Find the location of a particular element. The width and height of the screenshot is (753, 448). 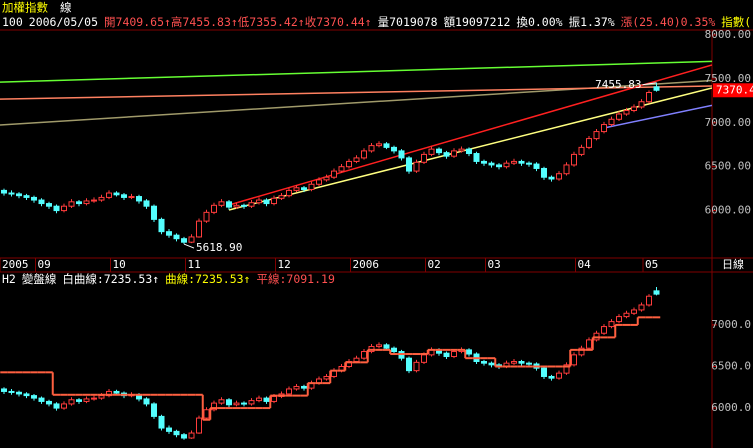

y-tick-label: 6000.0 is located at coordinates (731, 407).